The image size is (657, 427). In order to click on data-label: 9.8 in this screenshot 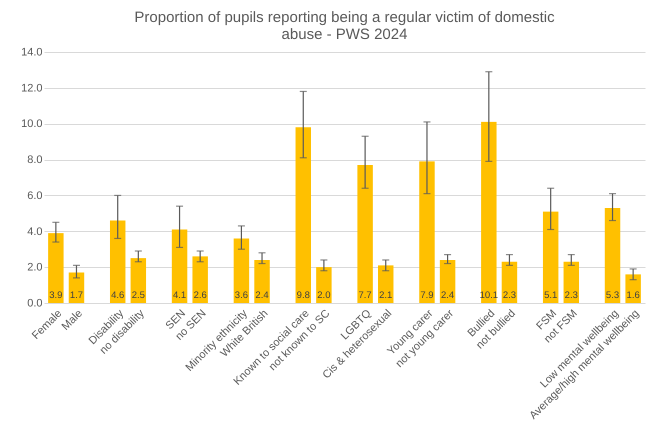, I will do `click(303, 295)`.